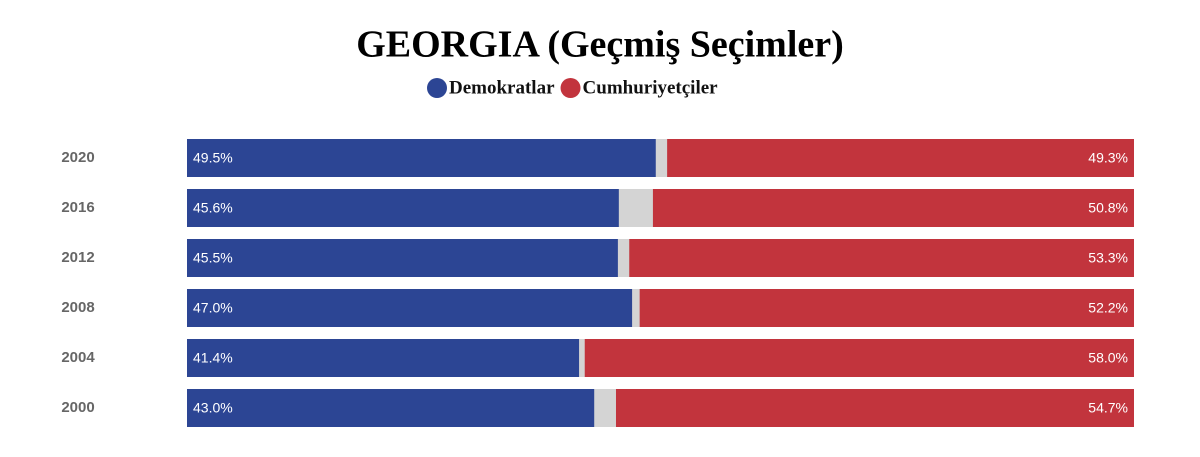 This screenshot has height=457, width=1200. What do you see at coordinates (1108, 358) in the screenshot?
I see `value-label: 58.0%` at bounding box center [1108, 358].